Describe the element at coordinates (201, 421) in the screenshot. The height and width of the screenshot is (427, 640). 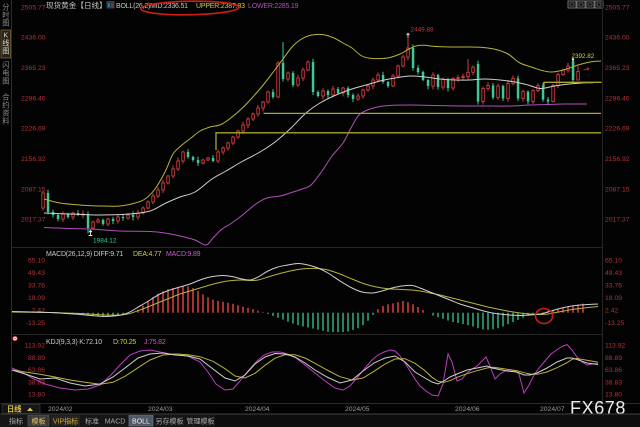
I see `svg-text: 管理模板` at that location.